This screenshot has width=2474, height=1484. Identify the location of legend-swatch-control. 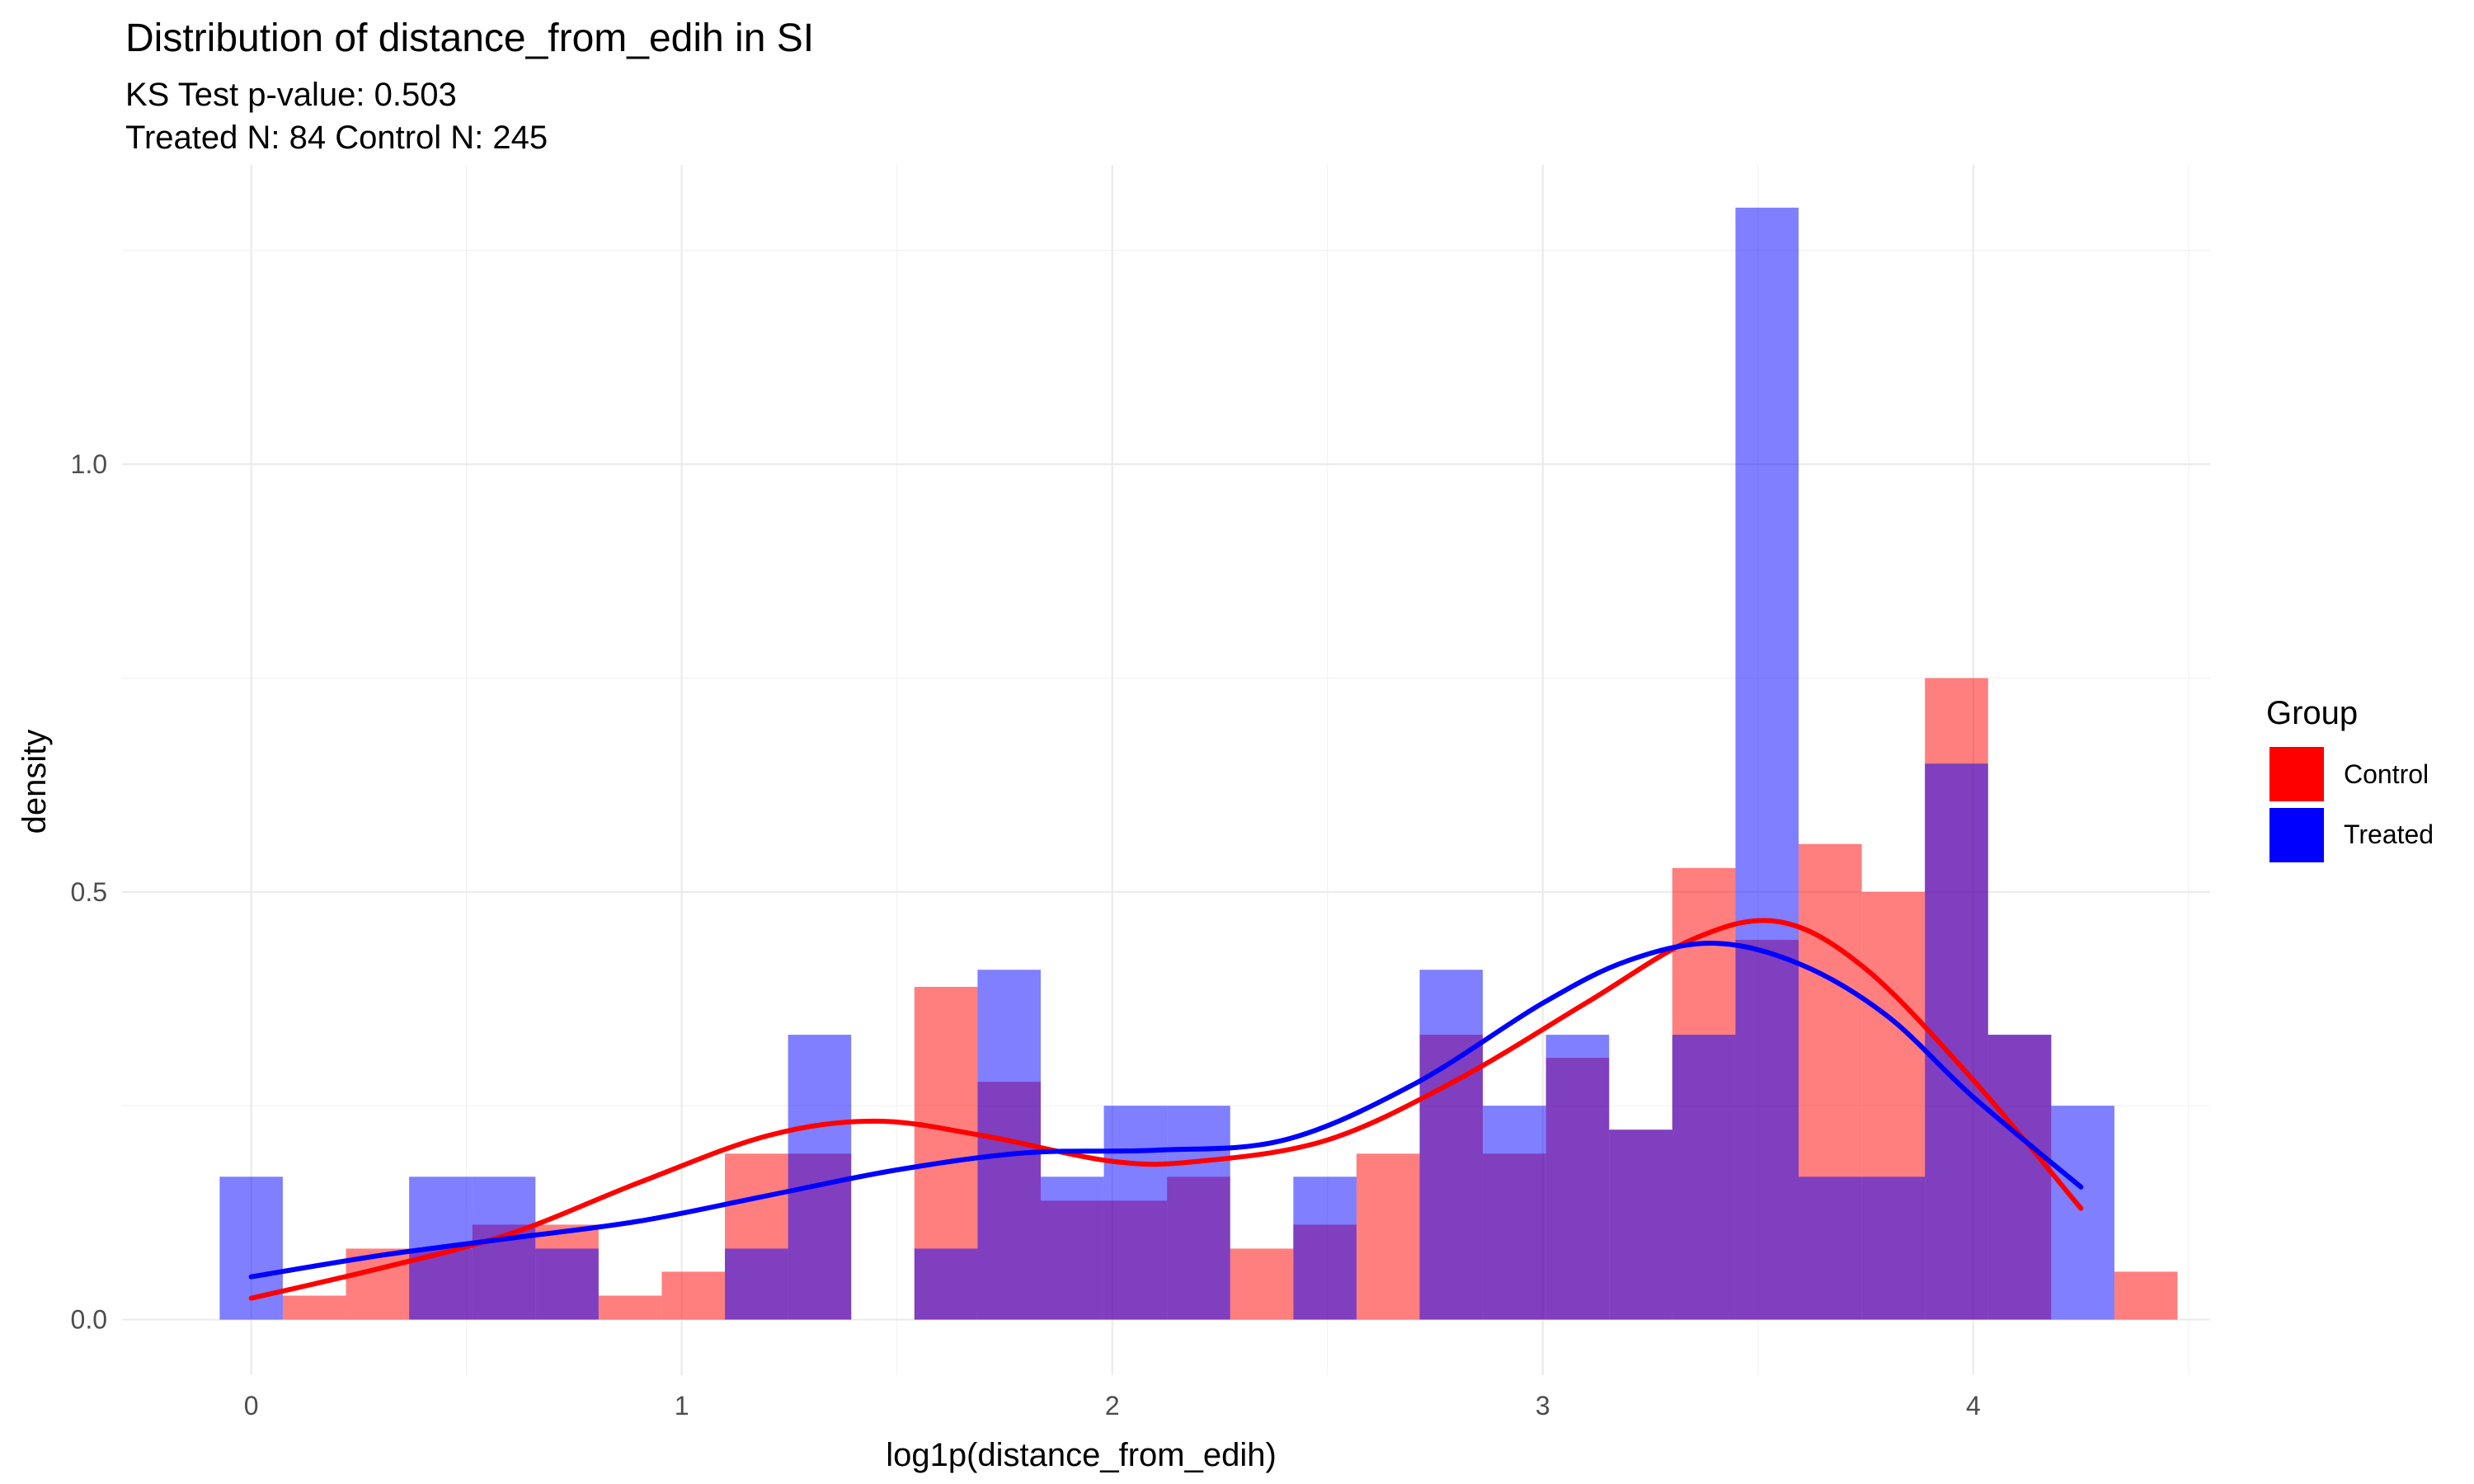
(2296, 774).